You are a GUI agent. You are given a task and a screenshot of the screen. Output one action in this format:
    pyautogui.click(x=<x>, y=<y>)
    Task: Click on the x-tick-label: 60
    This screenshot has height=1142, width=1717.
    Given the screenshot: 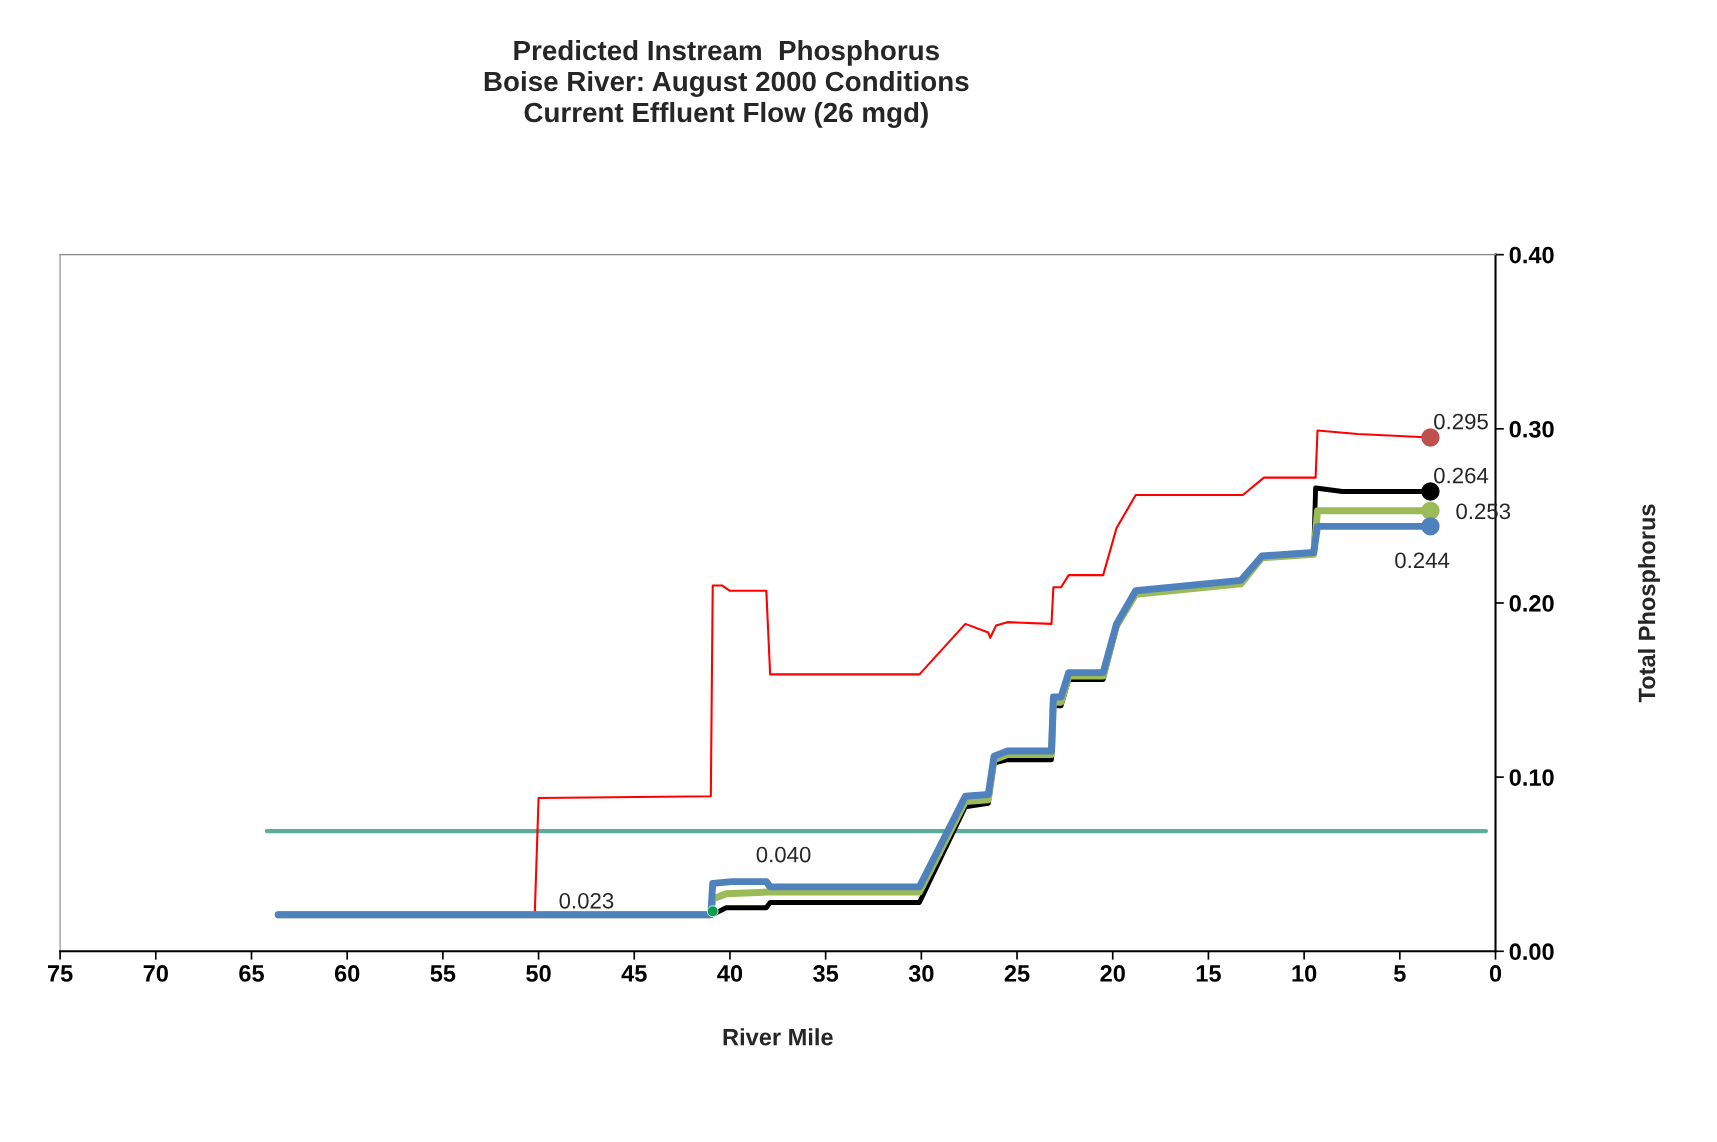 What is the action you would take?
    pyautogui.click(x=347, y=973)
    